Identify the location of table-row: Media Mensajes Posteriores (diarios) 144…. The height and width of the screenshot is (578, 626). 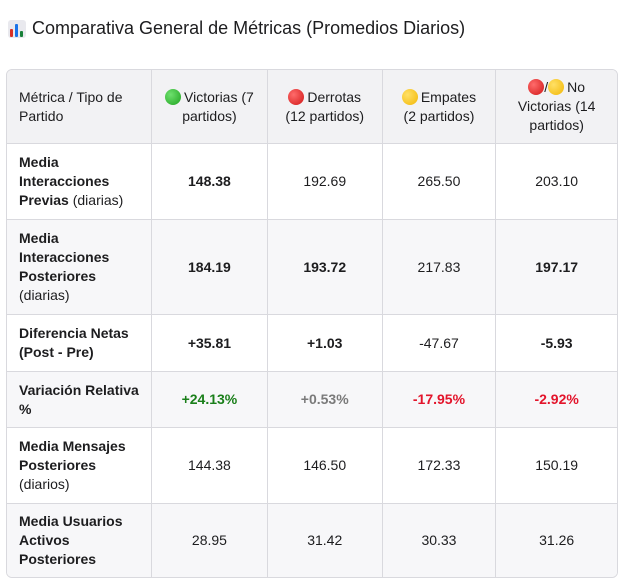
(312, 465).